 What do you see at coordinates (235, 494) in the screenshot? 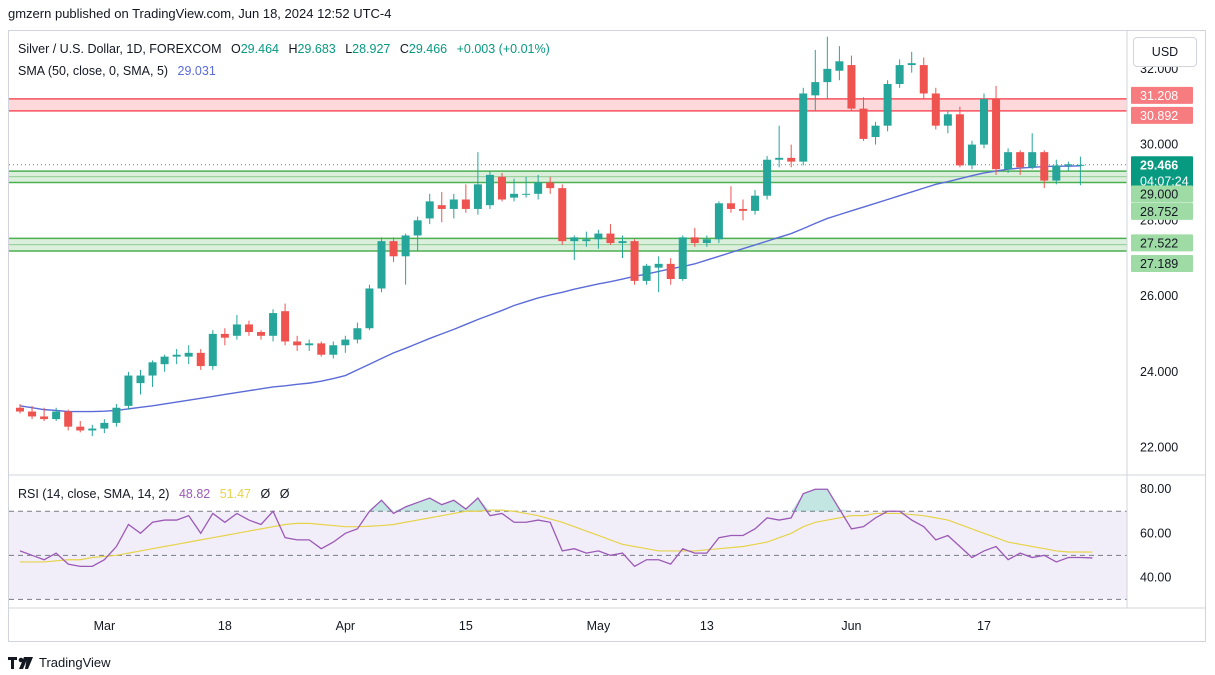
I see `rsi-ma-value: 51.47` at bounding box center [235, 494].